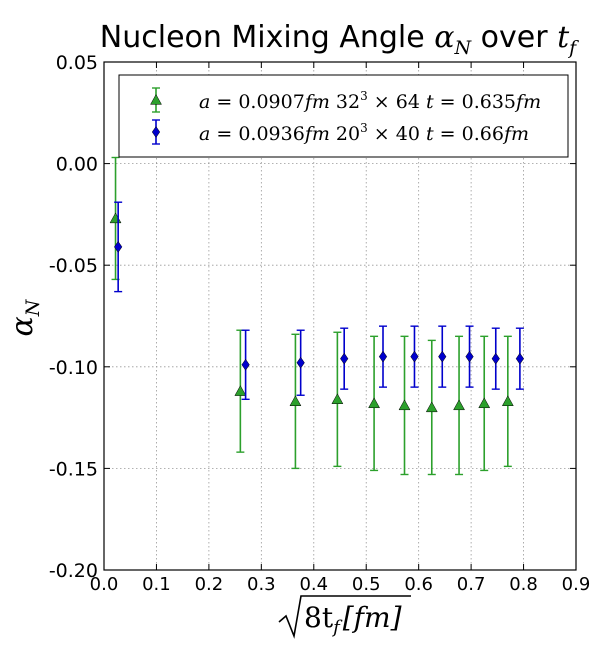  I want to click on y-tick-label: -0.20, so click(73, 571).